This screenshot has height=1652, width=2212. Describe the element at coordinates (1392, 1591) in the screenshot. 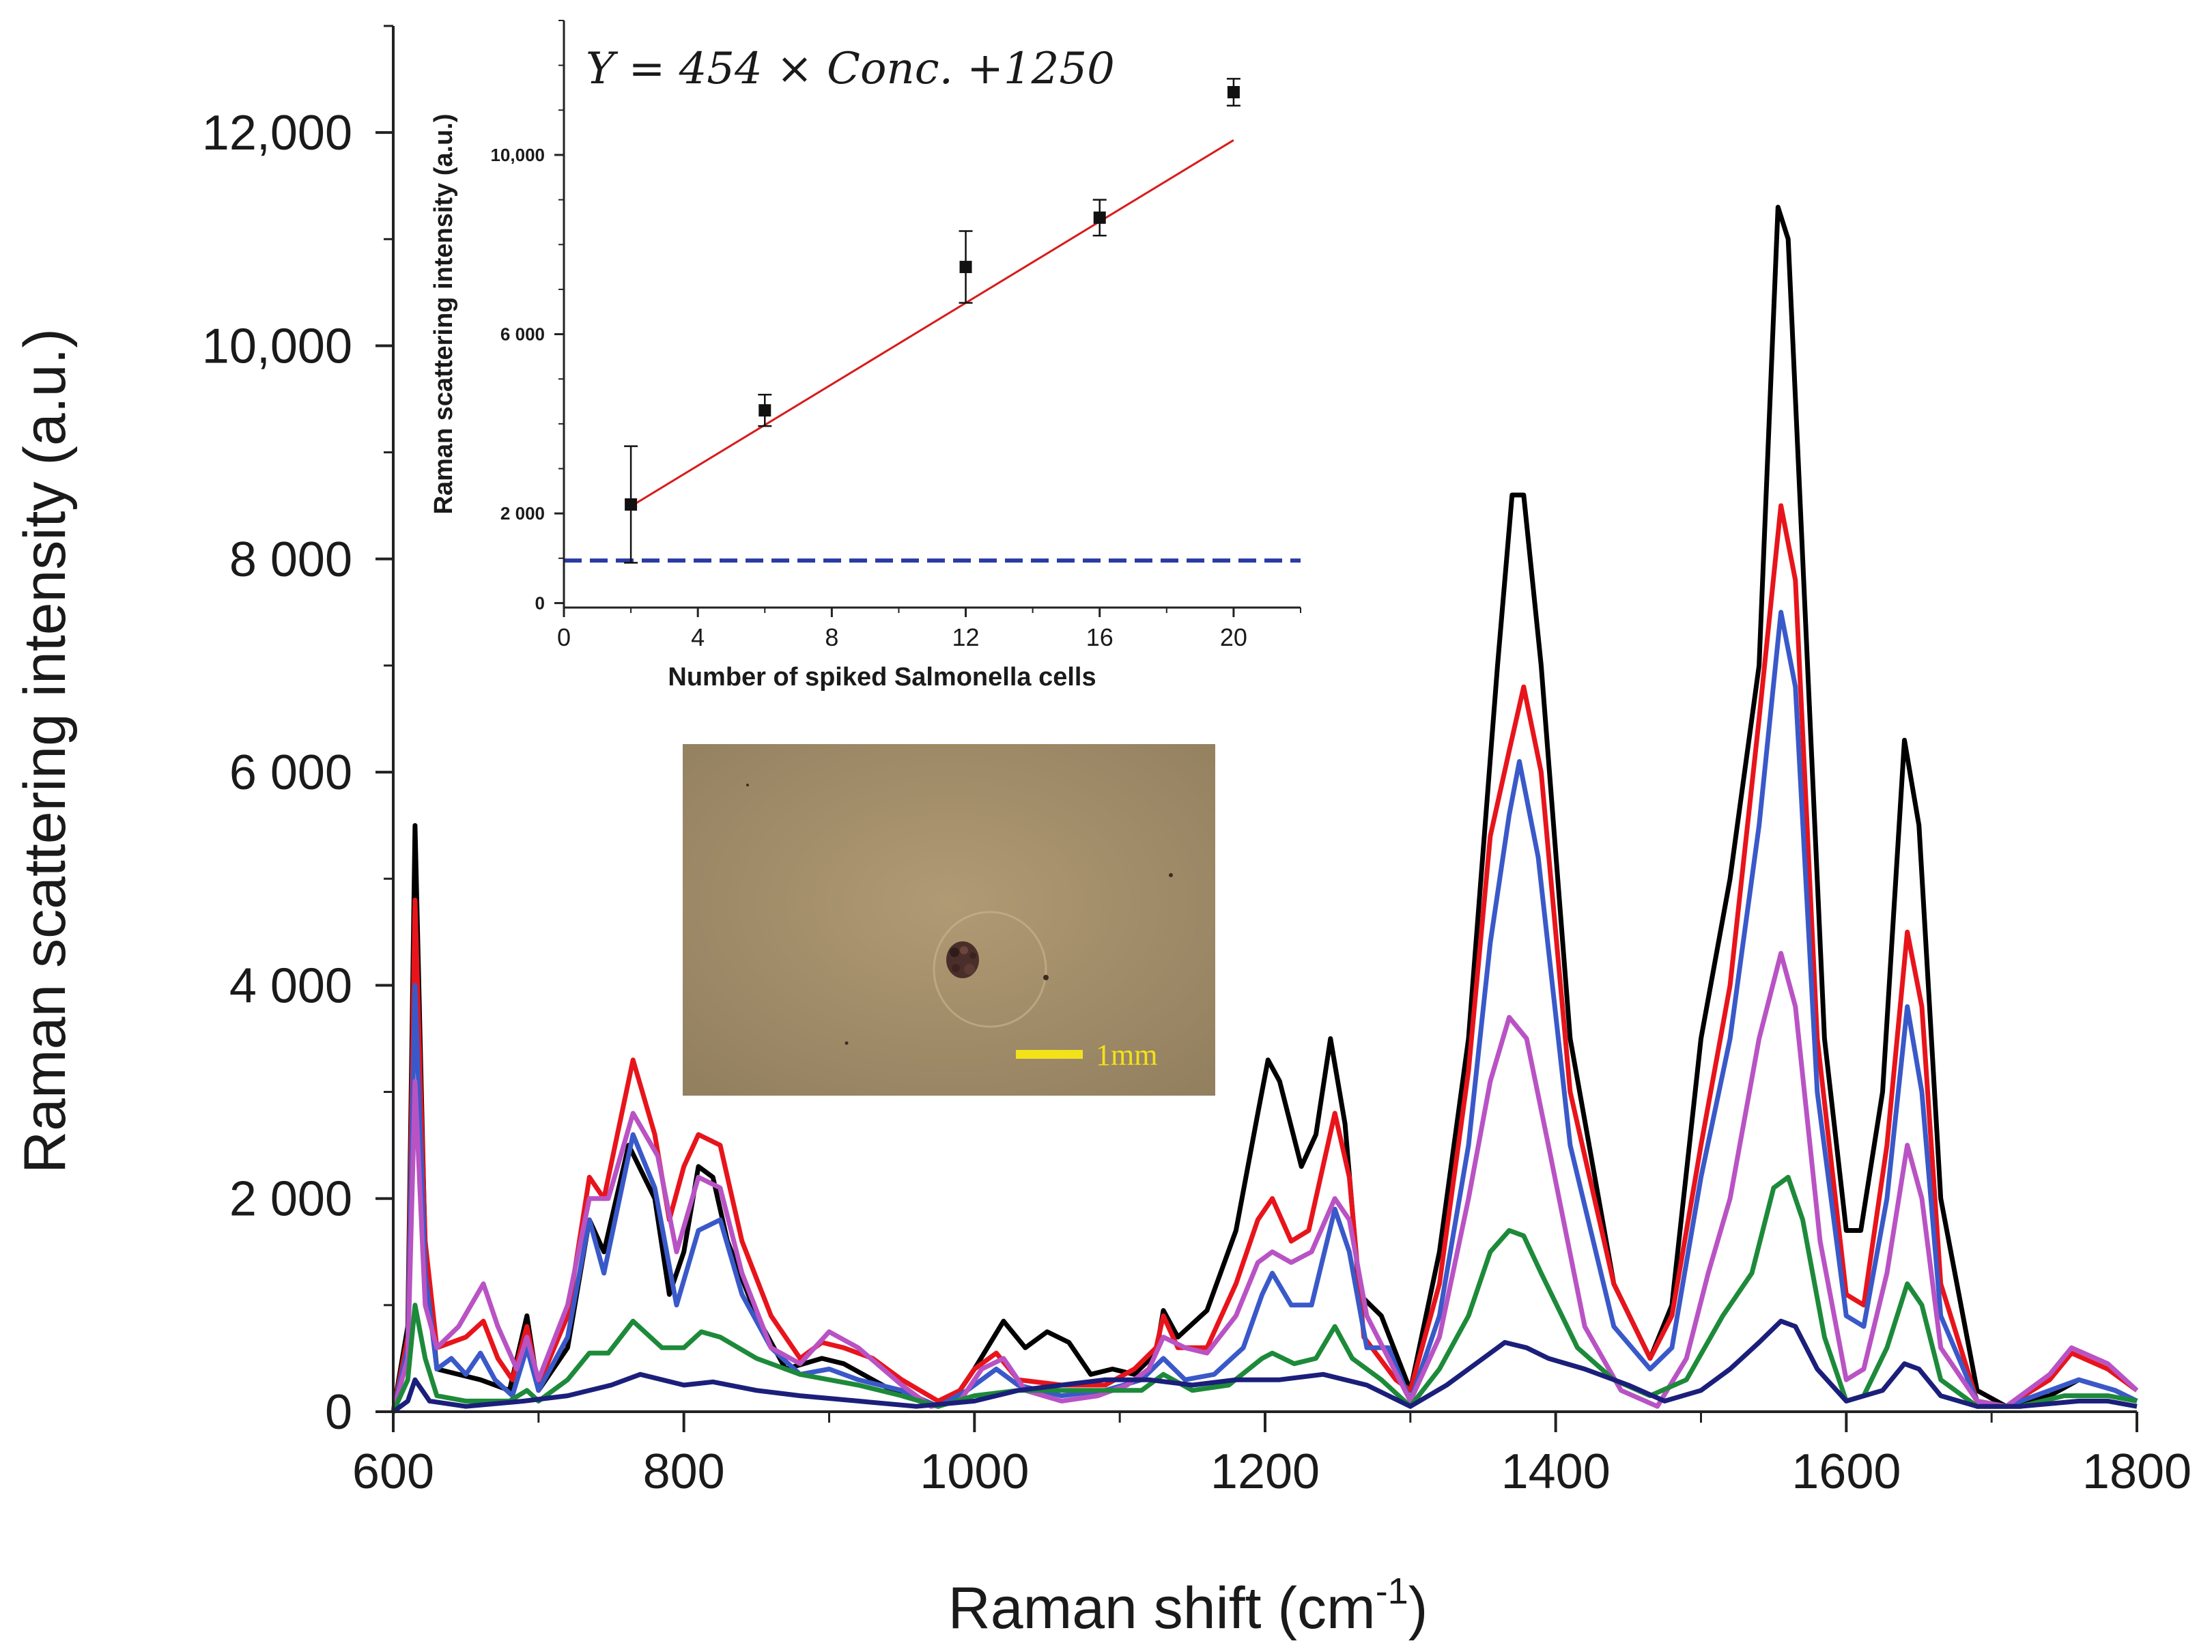

I see `x-axis-title-superscript: -1` at that location.